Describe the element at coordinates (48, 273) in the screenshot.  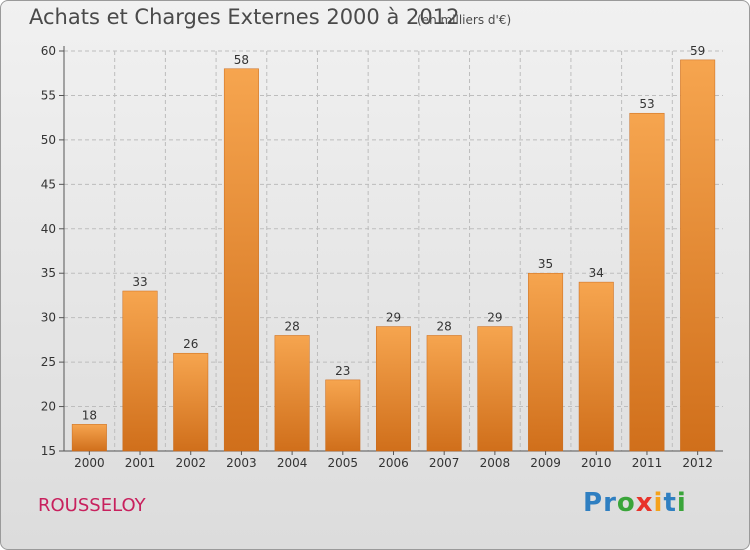
I see `y-tick-label: 35` at that location.